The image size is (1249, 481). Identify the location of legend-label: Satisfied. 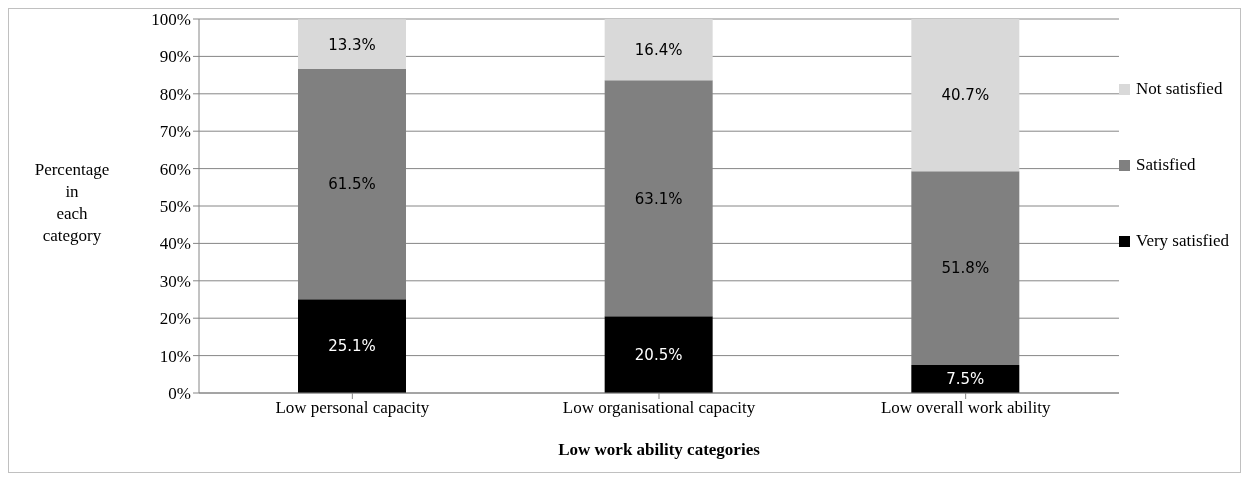
(1165, 165).